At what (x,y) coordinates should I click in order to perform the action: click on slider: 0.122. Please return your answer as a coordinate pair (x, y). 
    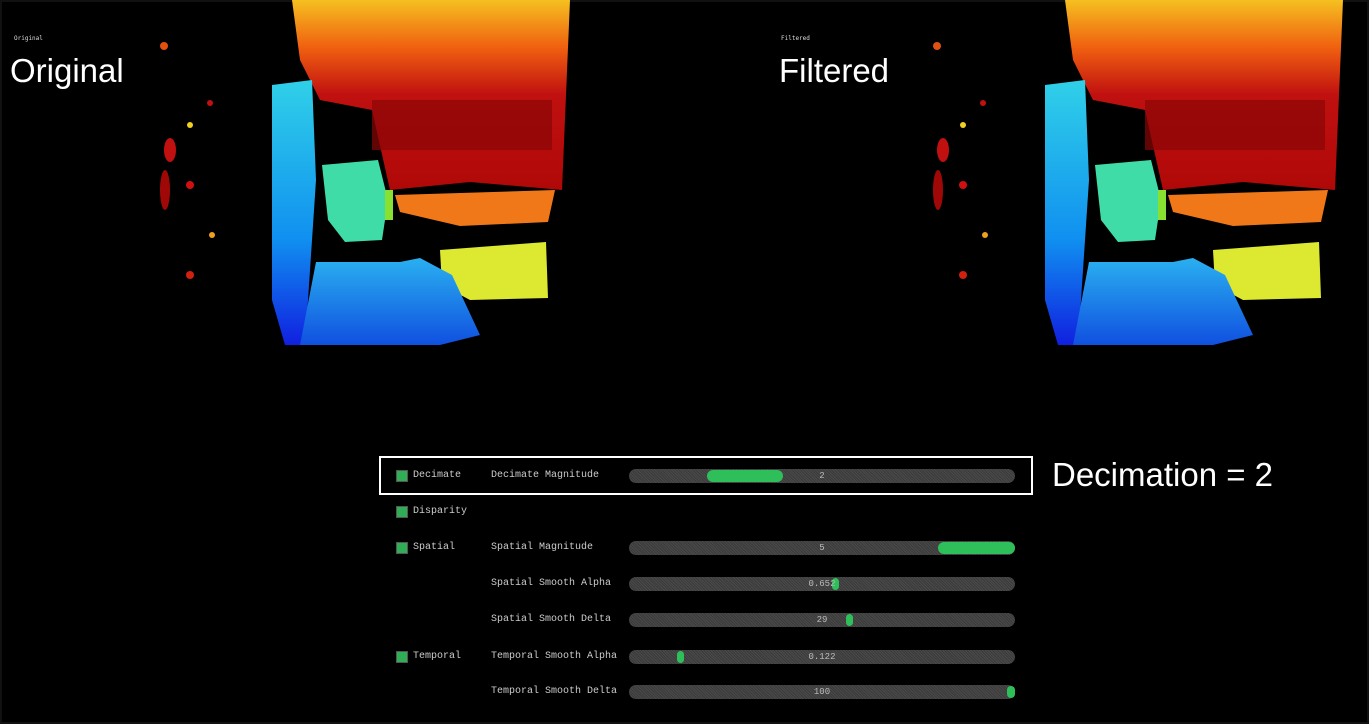
    Looking at the image, I should click on (822, 657).